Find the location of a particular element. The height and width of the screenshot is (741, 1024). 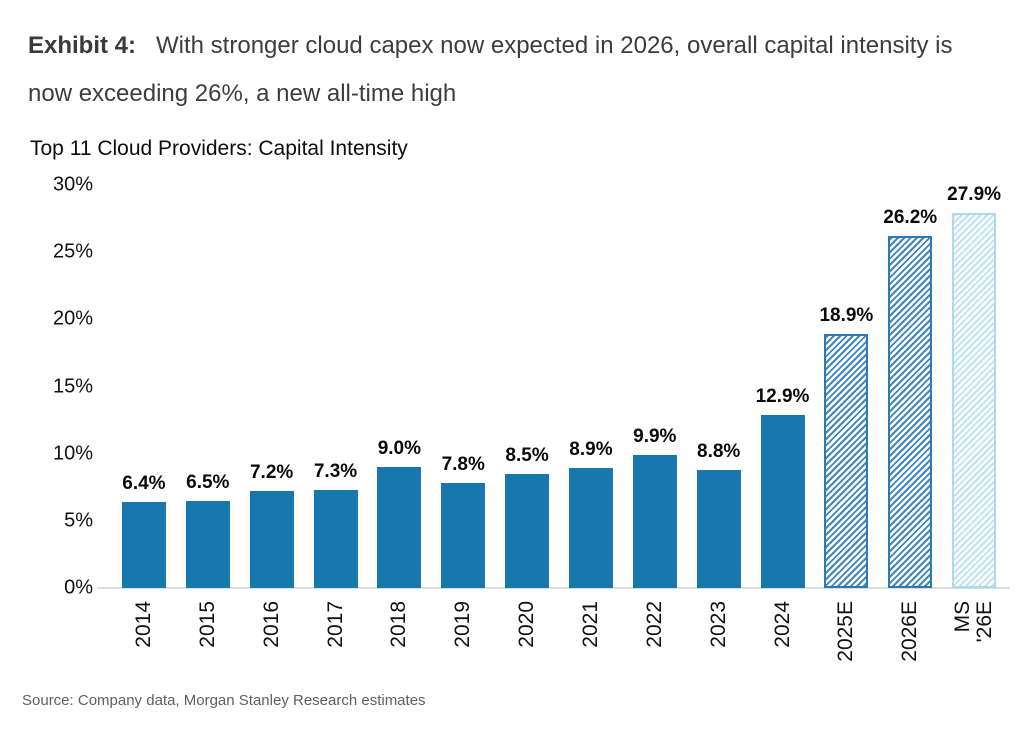

bar-2016 is located at coordinates (271, 539).